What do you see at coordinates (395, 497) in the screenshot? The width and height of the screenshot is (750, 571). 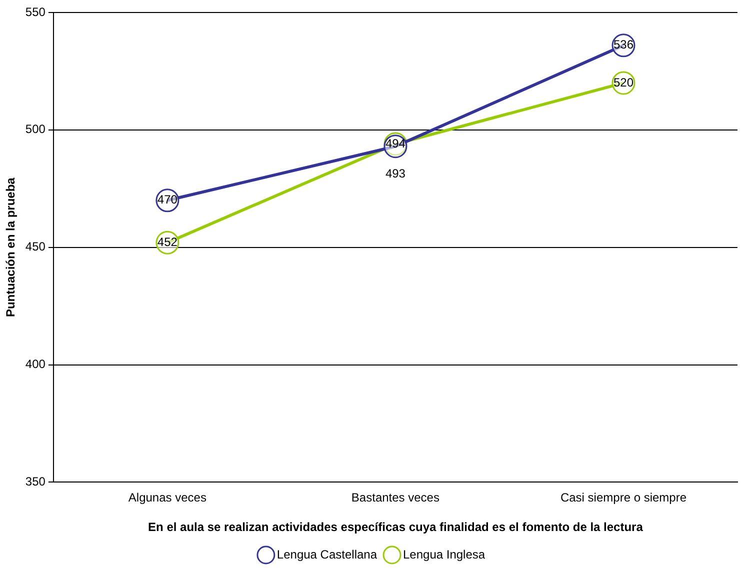 I see `x-tick-label: Bastantes veces` at bounding box center [395, 497].